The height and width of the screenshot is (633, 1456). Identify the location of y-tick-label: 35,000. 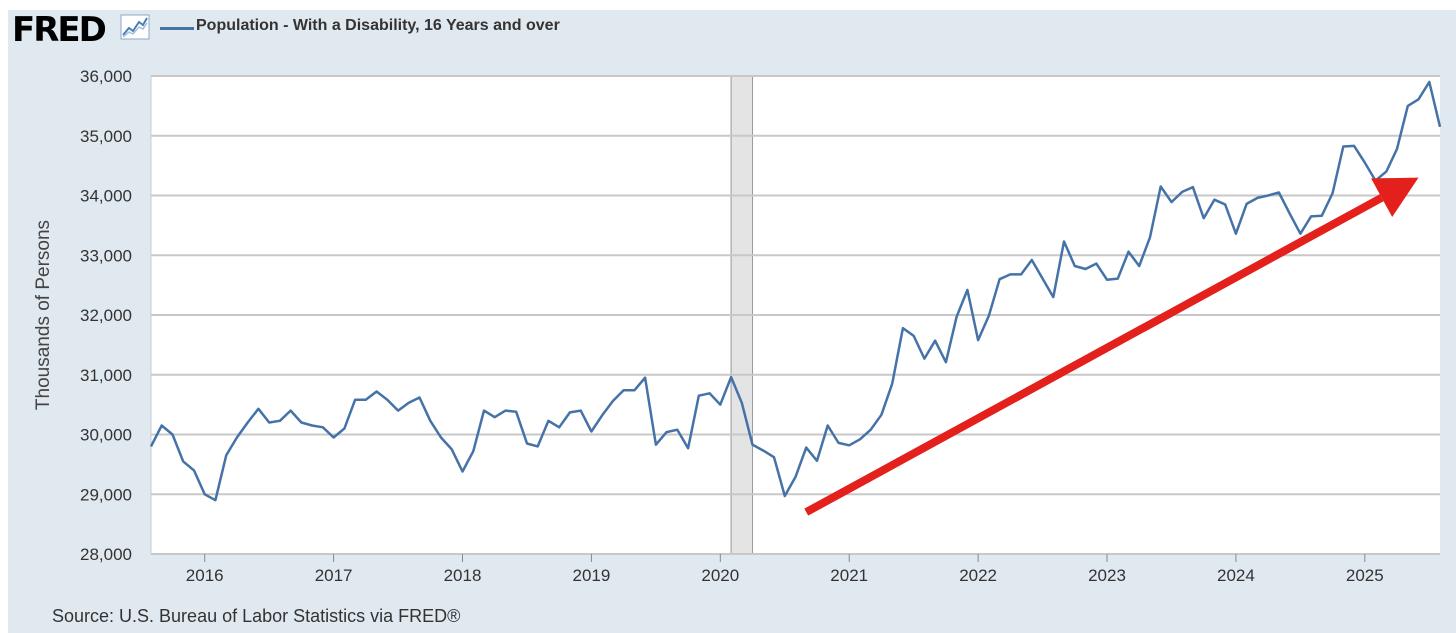
(106, 136).